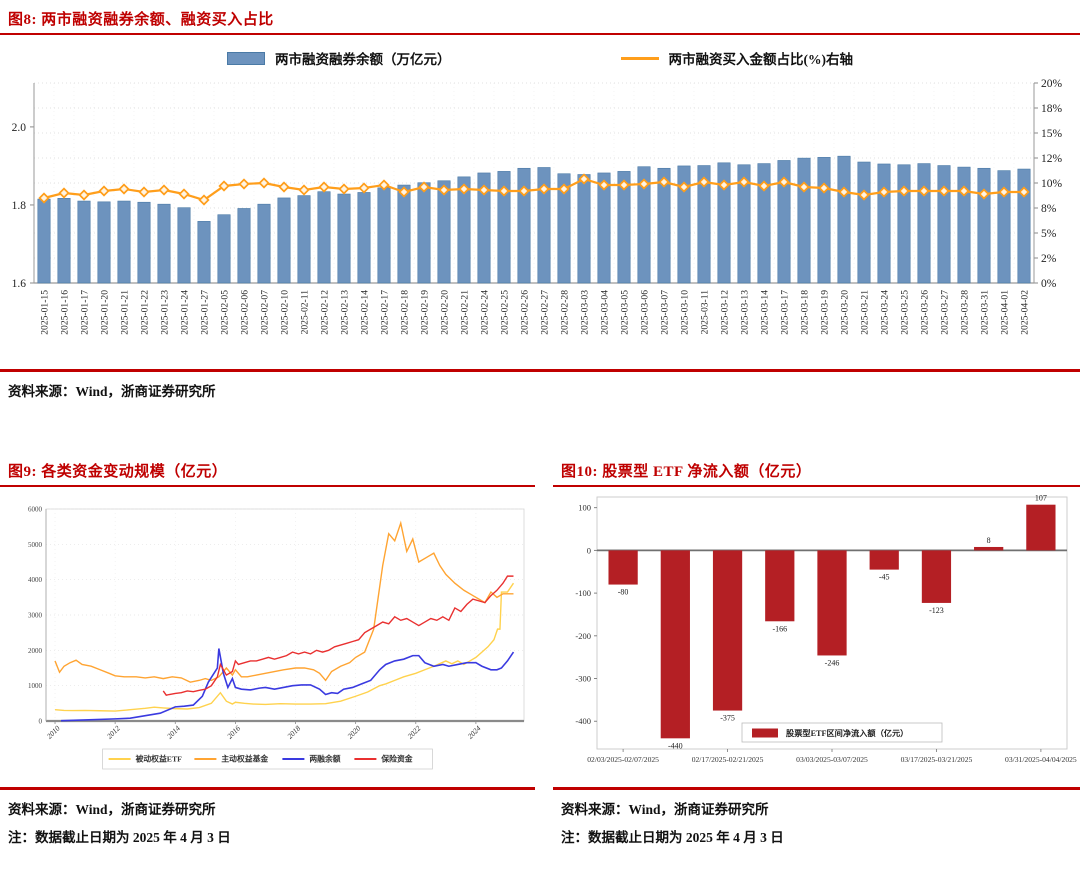 This screenshot has height=895, width=1080. What do you see at coordinates (246, 58) in the screenshot?
I see `balance-bar-swatch` at bounding box center [246, 58].